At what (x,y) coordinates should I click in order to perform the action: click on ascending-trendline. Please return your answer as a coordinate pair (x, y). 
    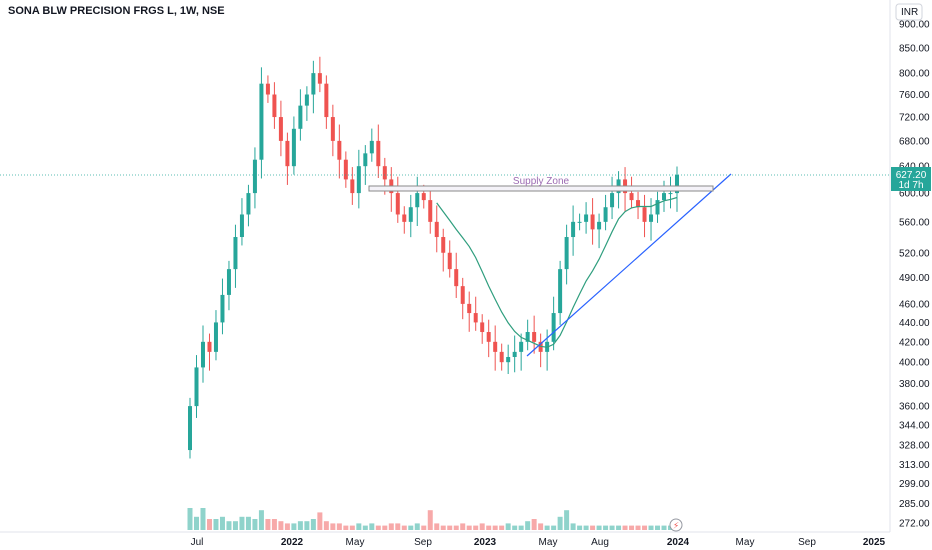
    Looking at the image, I should click on (629, 265).